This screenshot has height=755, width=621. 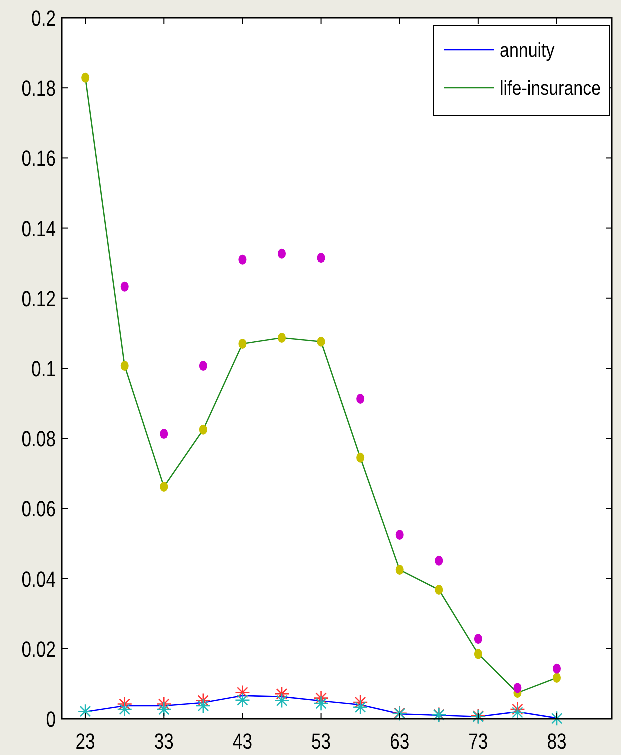 What do you see at coordinates (242, 742) in the screenshot?
I see `x-tick-label: 43` at bounding box center [242, 742].